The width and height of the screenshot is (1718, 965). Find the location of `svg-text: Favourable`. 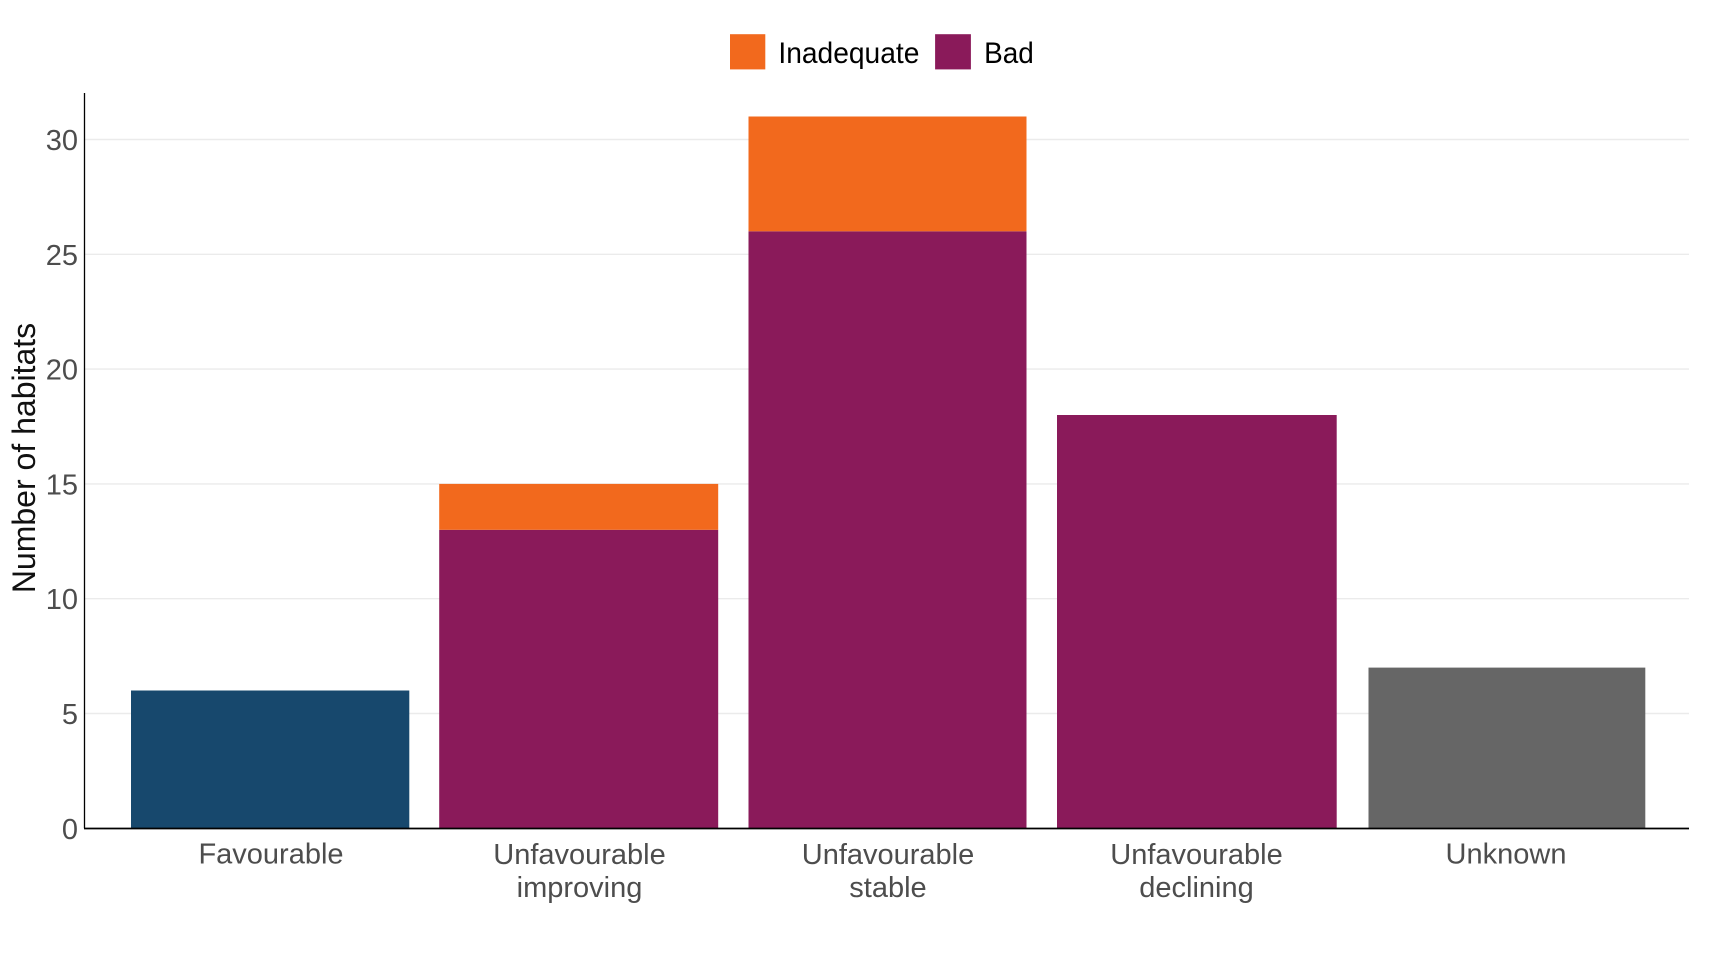

svg-text: Favourable is located at coordinates (270, 855).